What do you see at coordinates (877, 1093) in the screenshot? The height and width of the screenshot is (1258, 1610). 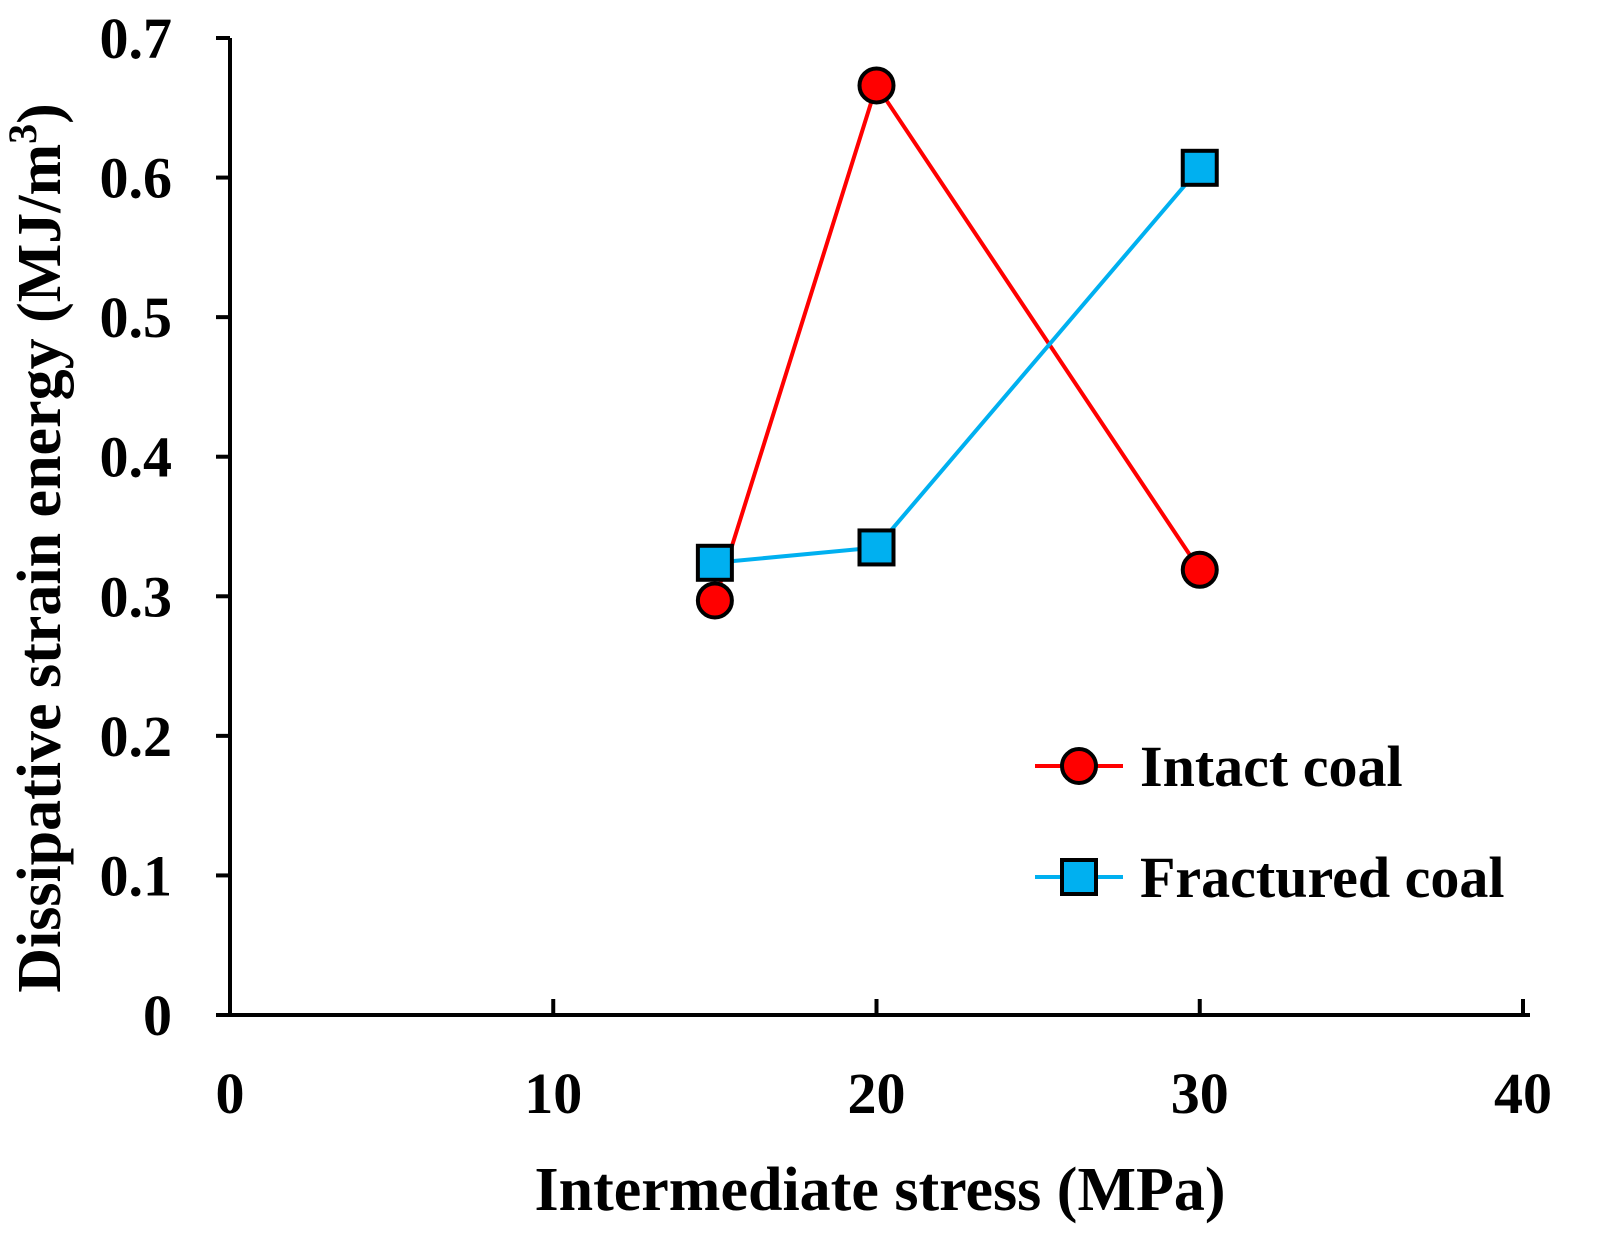 I see `x-tick-label: 20` at bounding box center [877, 1093].